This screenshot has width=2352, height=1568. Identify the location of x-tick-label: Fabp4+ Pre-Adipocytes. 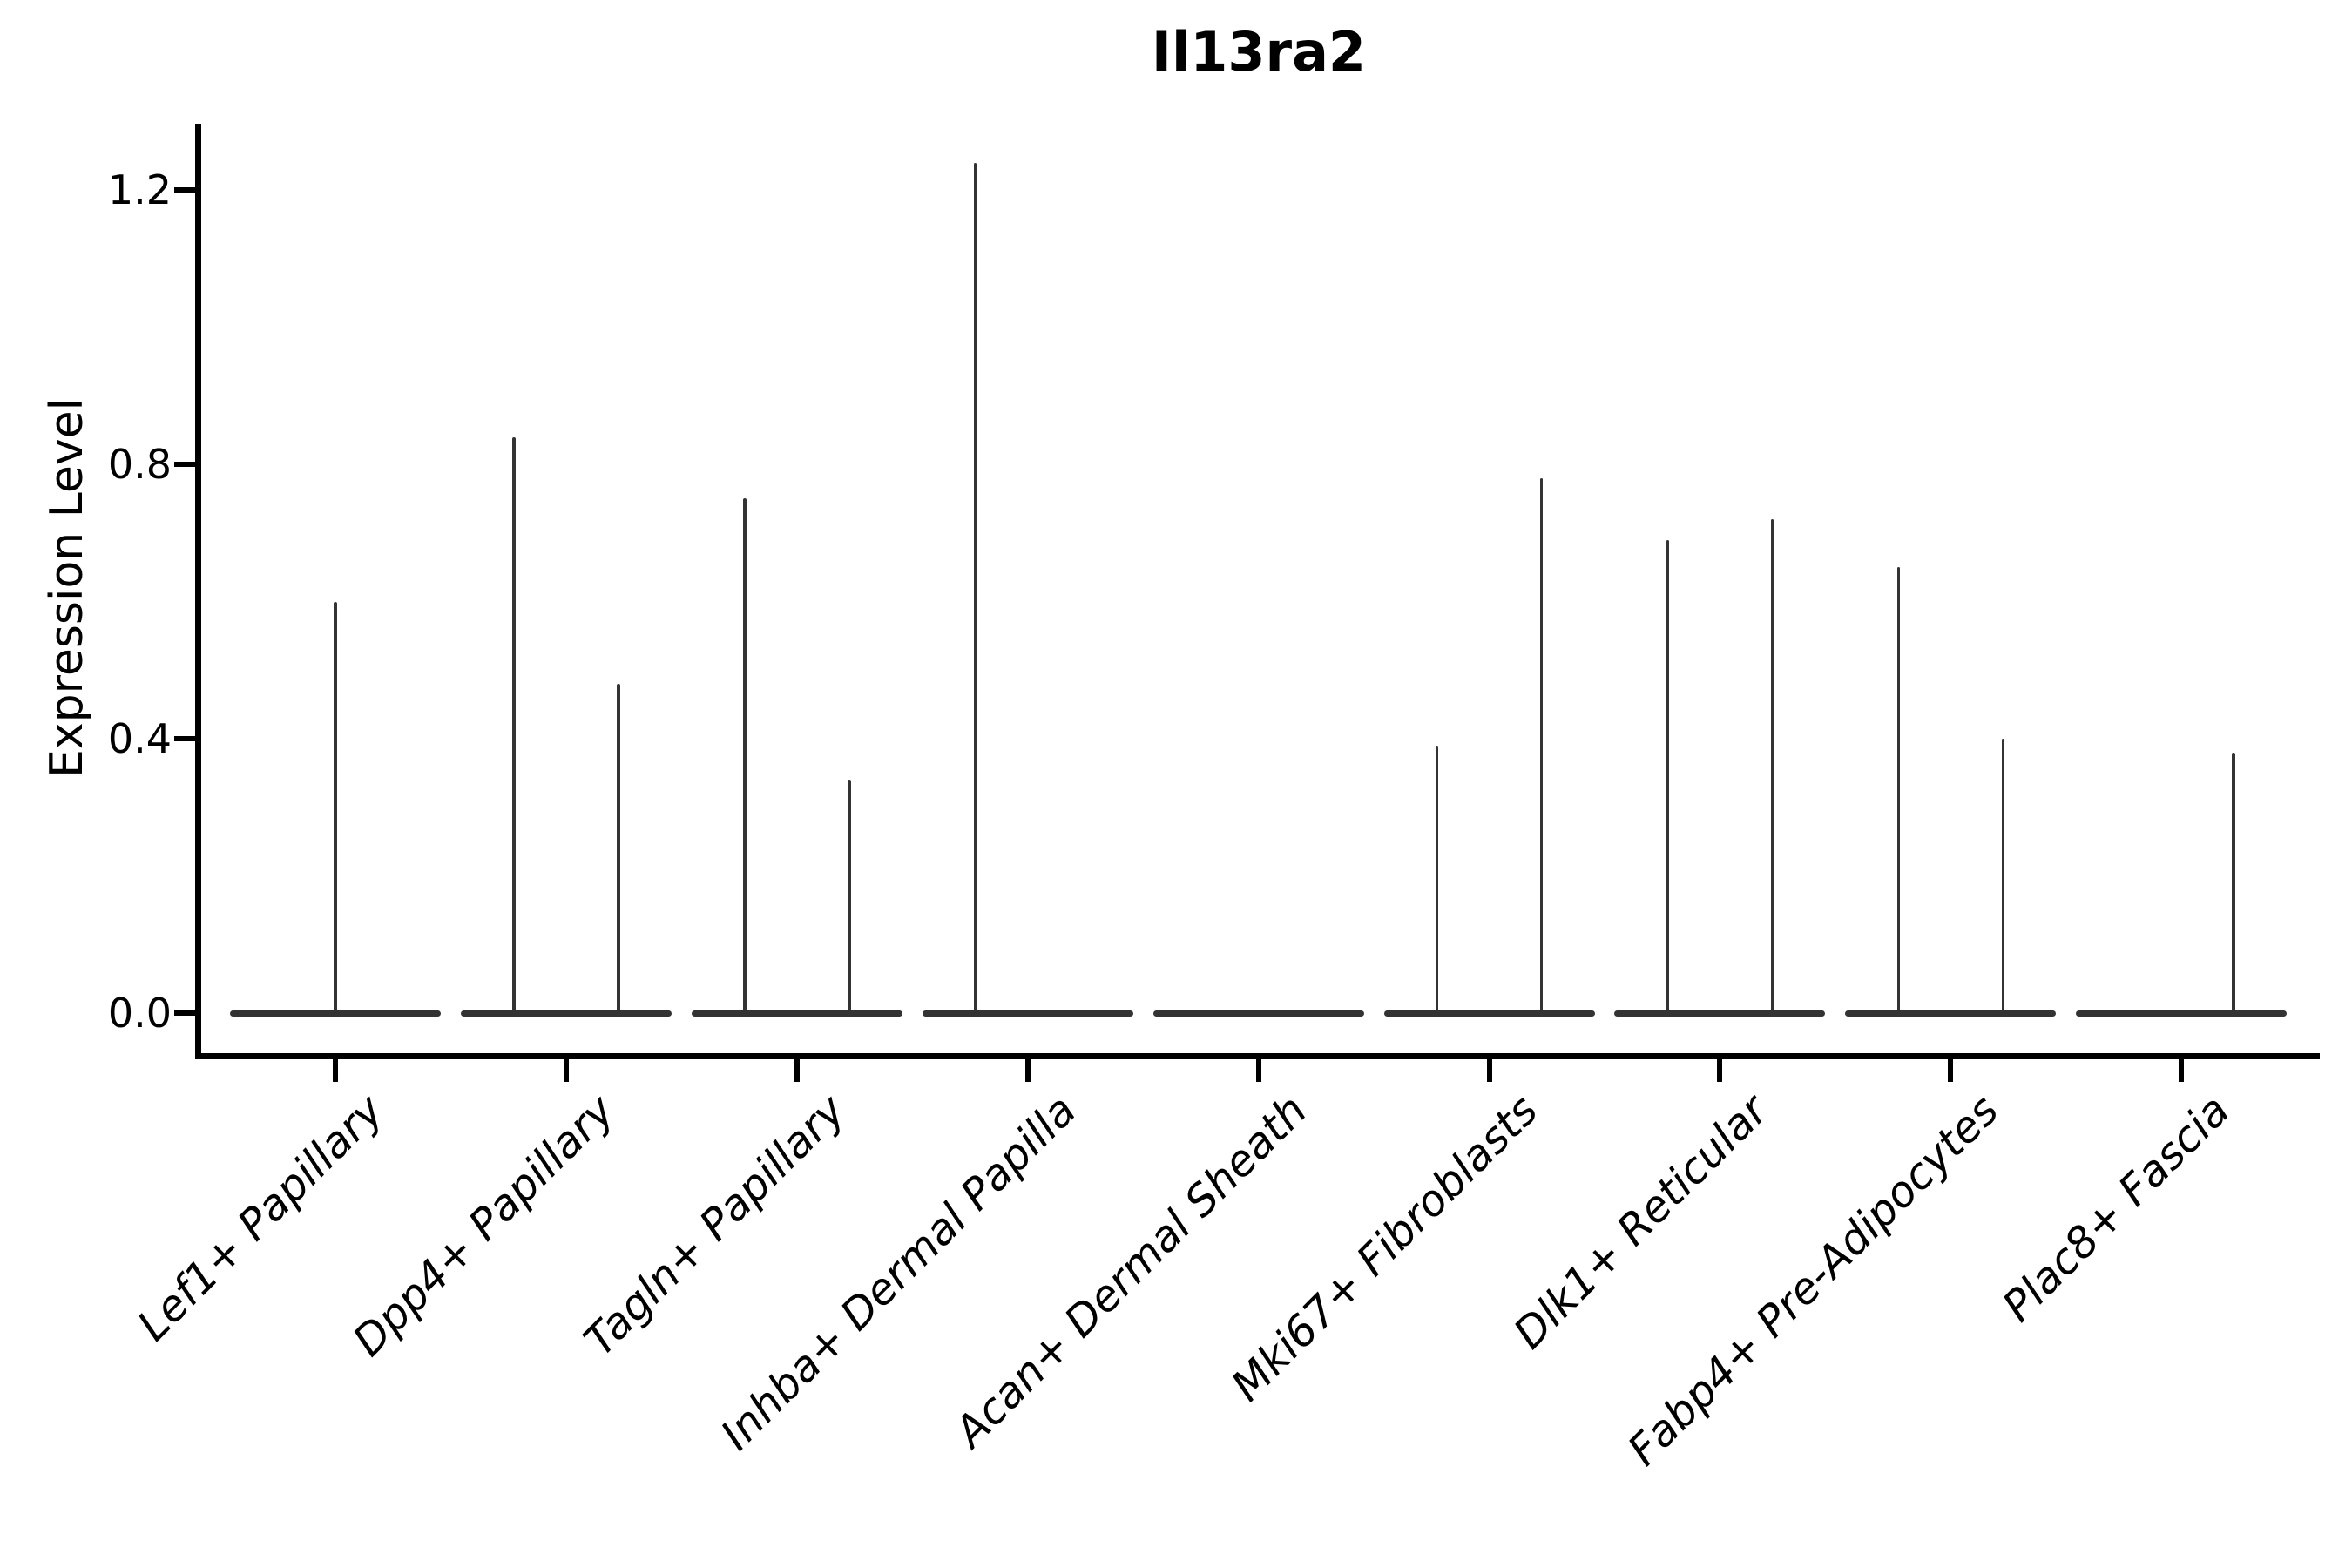
(1814, 1280).